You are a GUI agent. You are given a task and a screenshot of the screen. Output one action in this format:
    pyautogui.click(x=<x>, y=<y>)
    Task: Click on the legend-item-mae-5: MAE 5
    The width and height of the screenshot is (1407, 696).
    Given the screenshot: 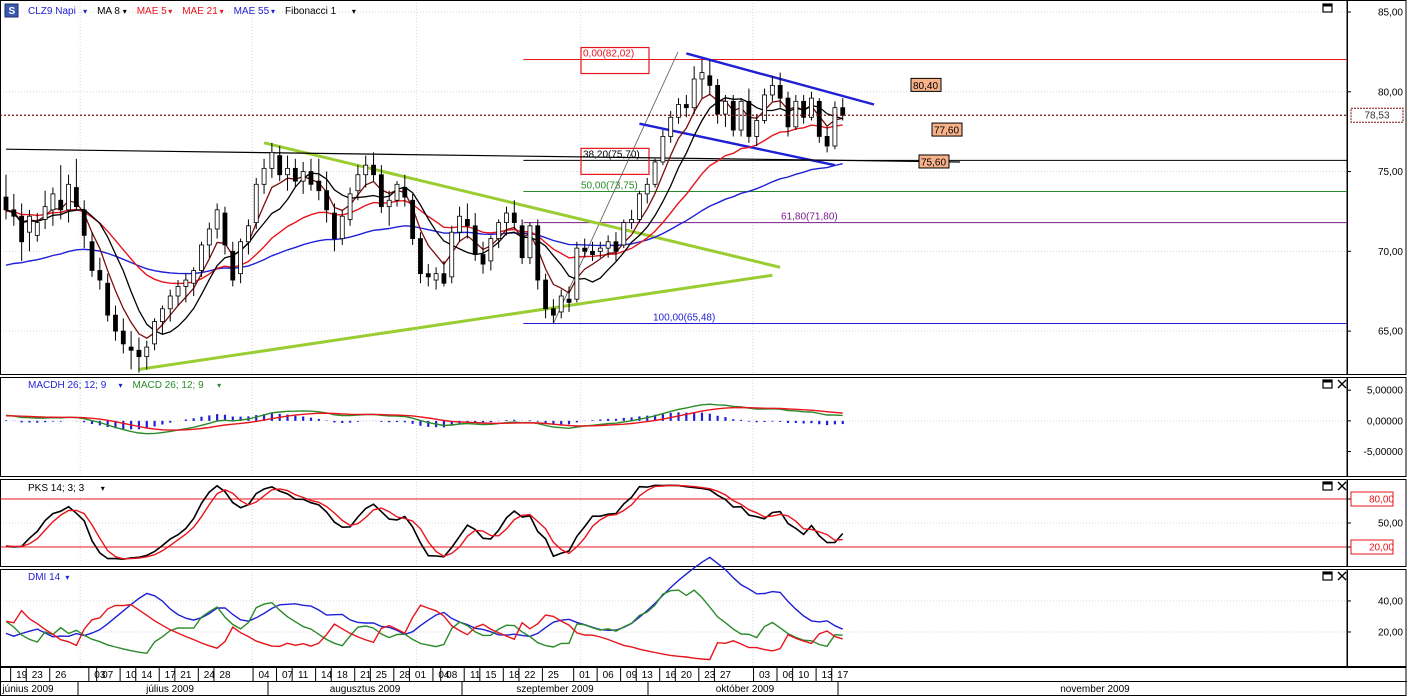 What is the action you would take?
    pyautogui.click(x=152, y=11)
    